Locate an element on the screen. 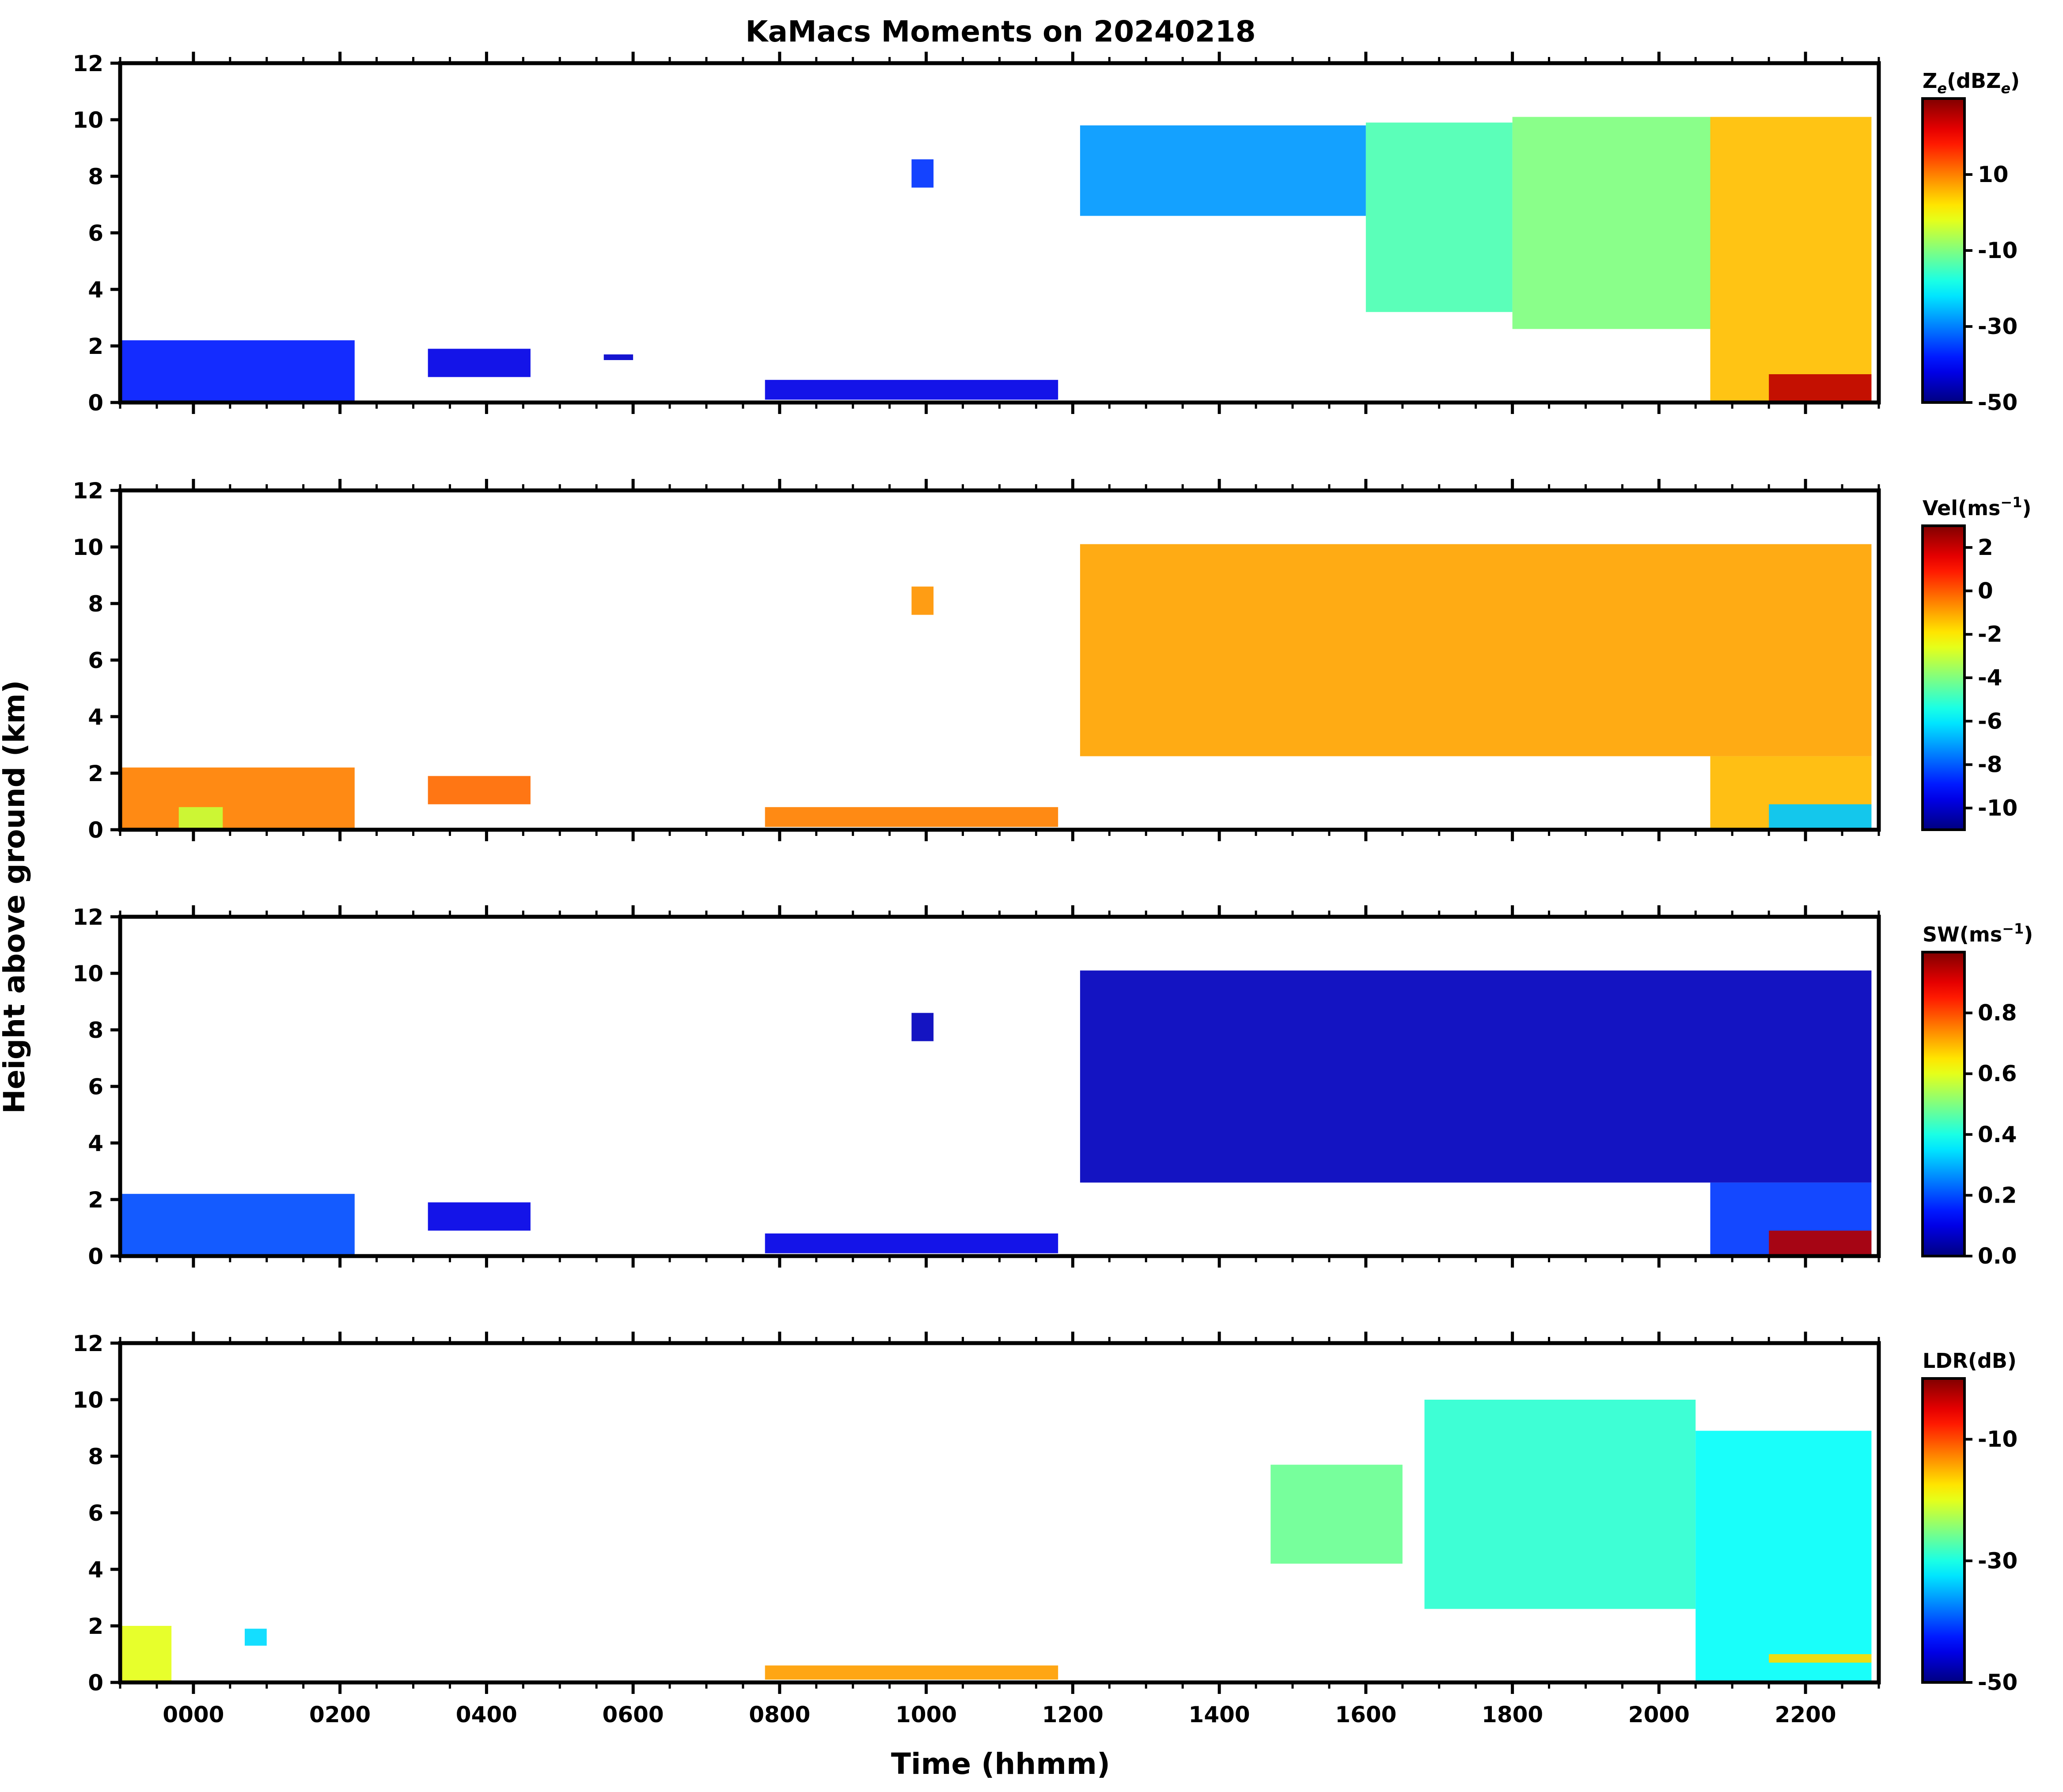 The height and width of the screenshot is (1792, 2063). x-tick-label: 1600 is located at coordinates (1365, 1714).